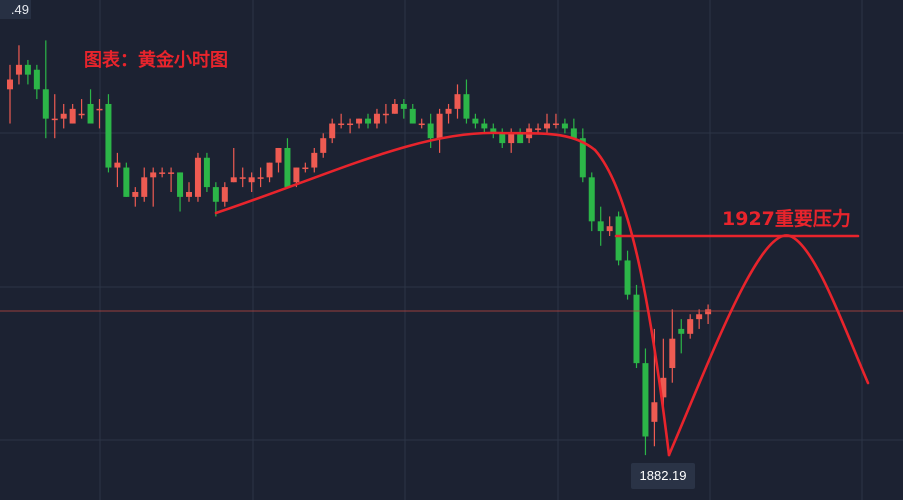  Describe the element at coordinates (632, 302) in the screenshot. I see `drop-curve-line` at that location.